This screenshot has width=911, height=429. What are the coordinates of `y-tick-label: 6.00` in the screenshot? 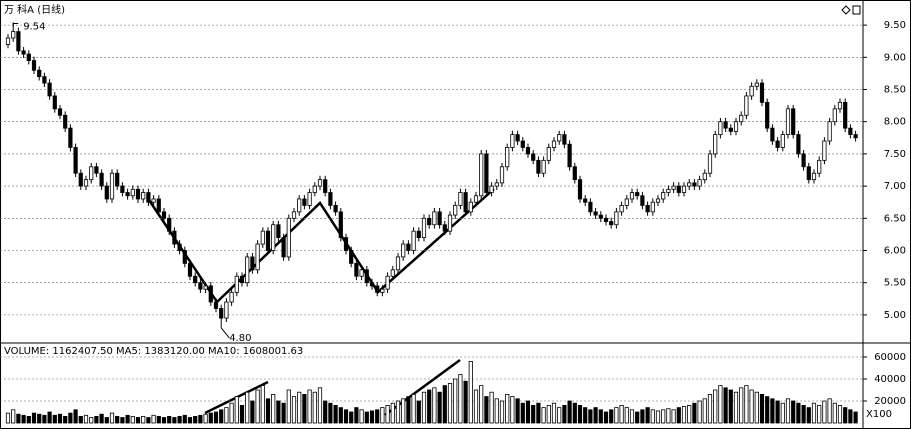 It's located at (895, 250).